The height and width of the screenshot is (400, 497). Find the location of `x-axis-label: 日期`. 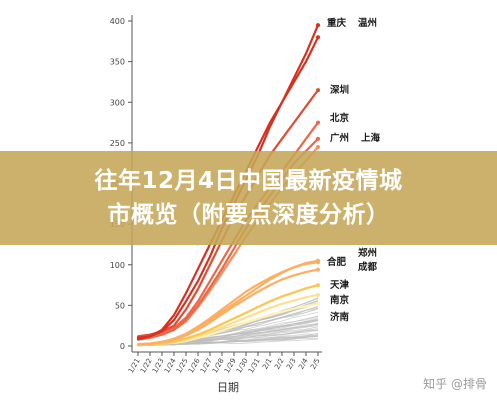

x-axis-label: 日期 is located at coordinates (228, 387).